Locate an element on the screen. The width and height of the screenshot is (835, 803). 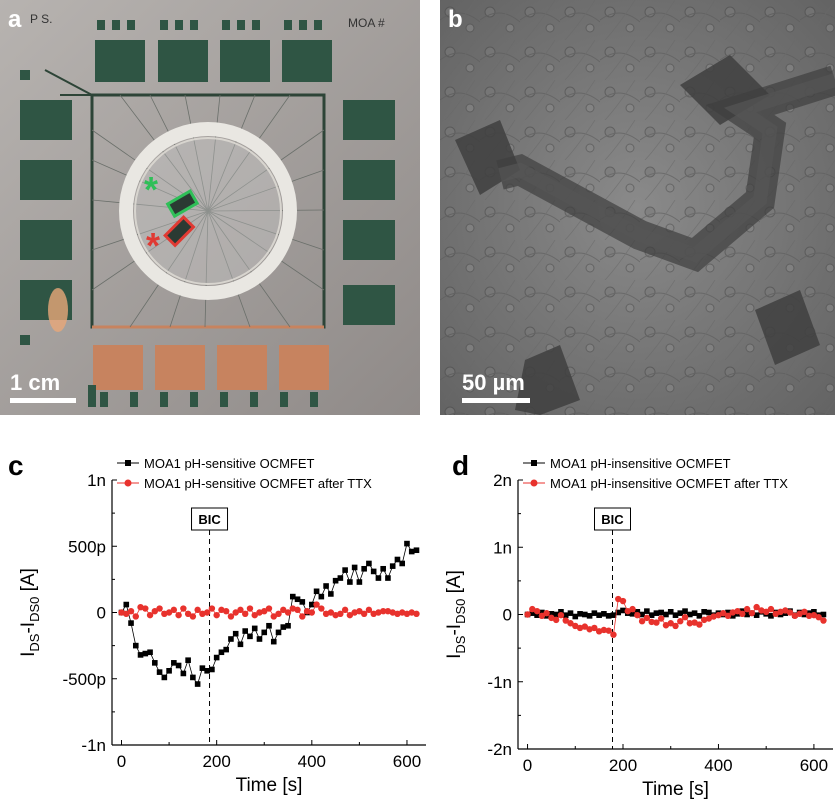
bottom-contact-pads is located at coordinates (211, 367).